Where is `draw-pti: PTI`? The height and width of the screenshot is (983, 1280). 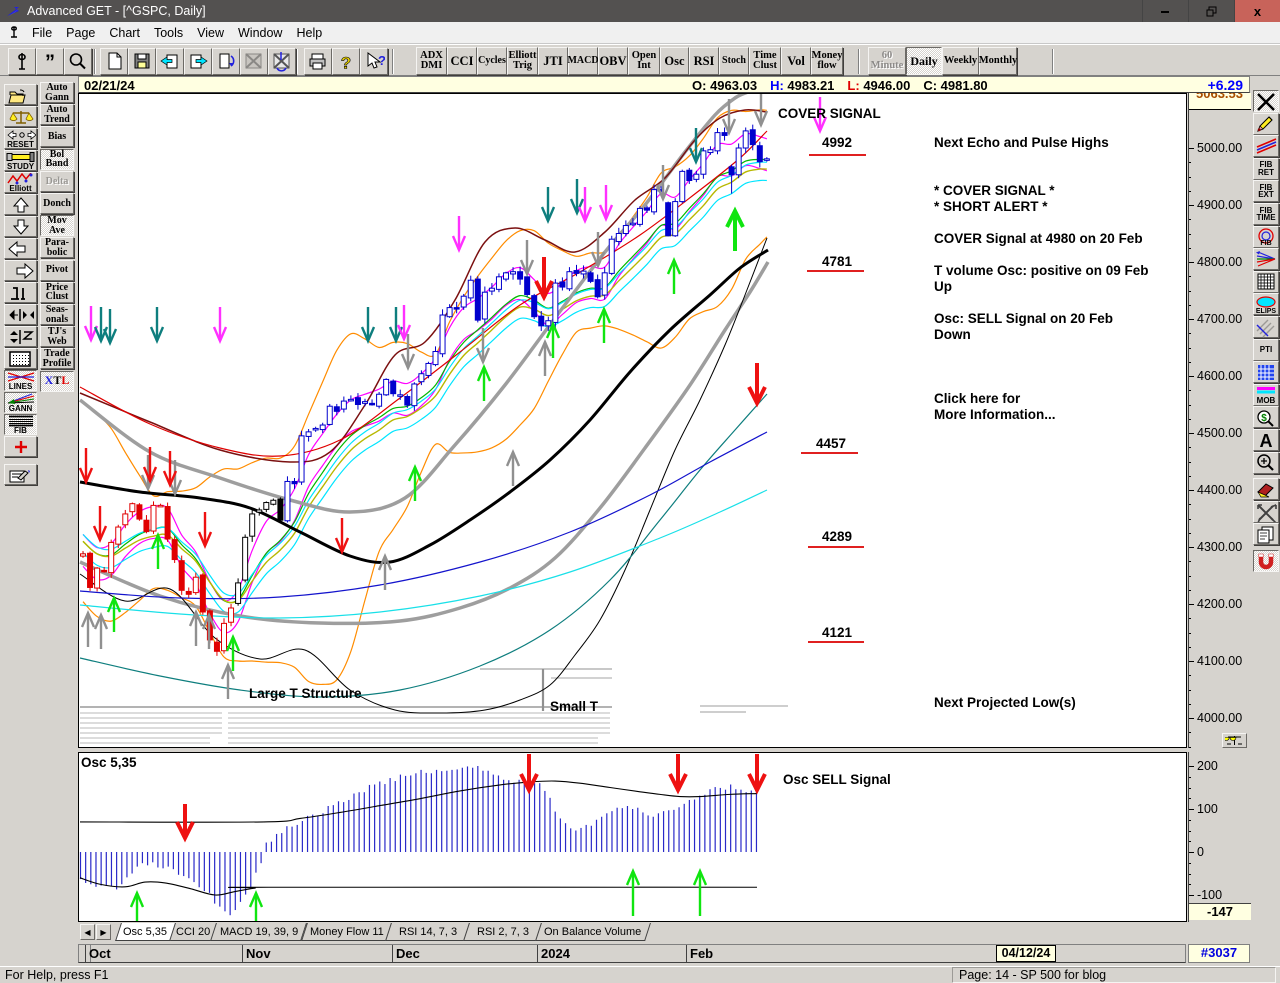 draw-pti: PTI is located at coordinates (1266, 349).